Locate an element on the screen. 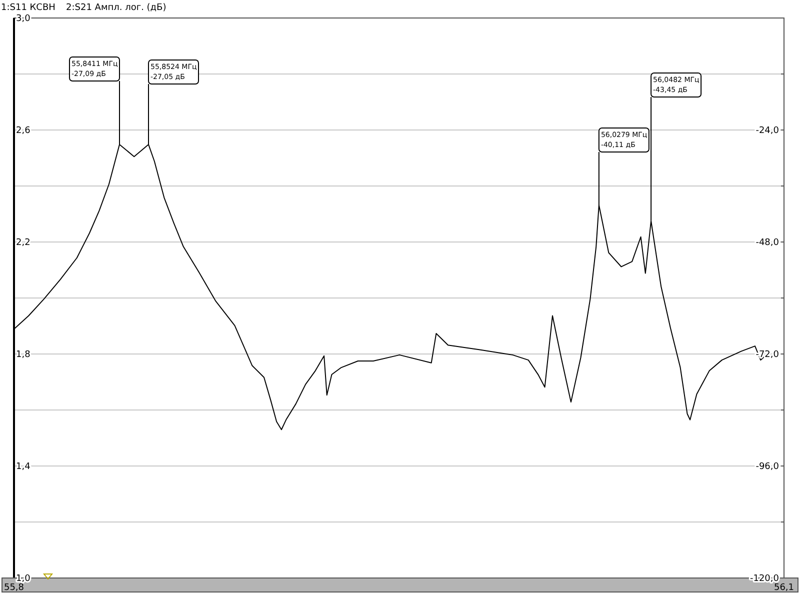 This screenshot has height=595, width=800. y2-tick-label: -96,0 is located at coordinates (768, 467).